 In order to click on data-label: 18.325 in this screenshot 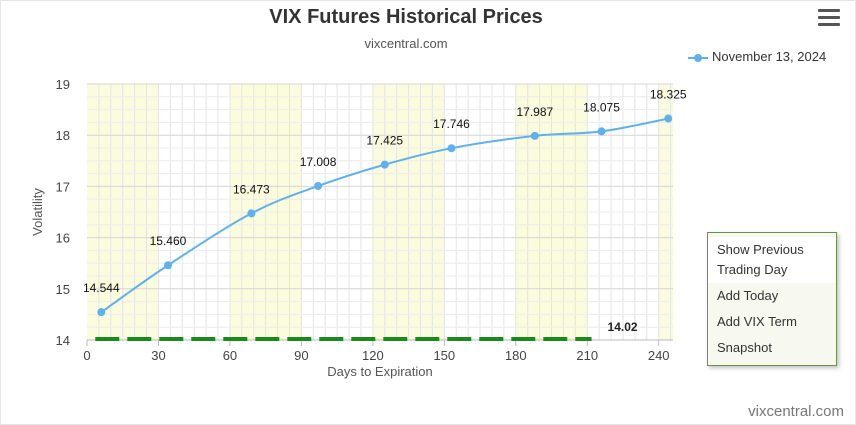, I will do `click(668, 95)`.